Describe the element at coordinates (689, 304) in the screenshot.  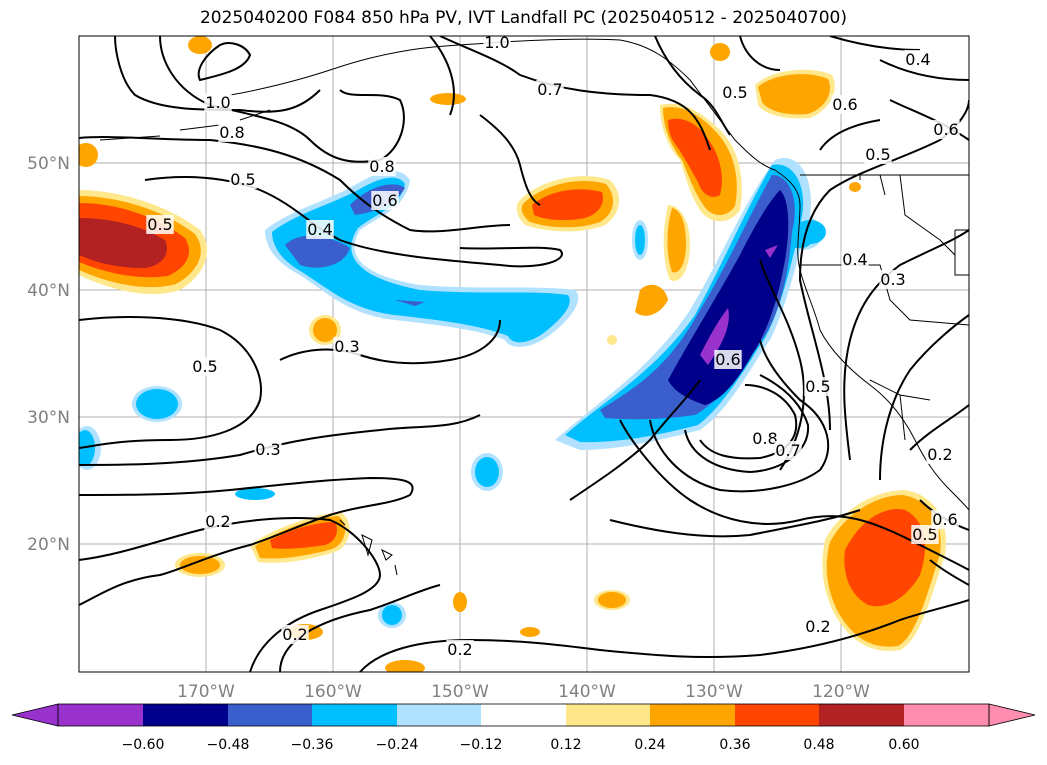
I see `negative-ar-band` at that location.